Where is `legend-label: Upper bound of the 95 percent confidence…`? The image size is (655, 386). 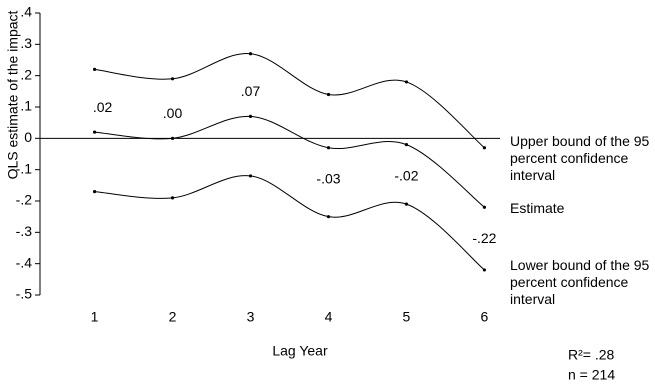 legend-label: Upper bound of the 95 percent confidence… is located at coordinates (580, 158).